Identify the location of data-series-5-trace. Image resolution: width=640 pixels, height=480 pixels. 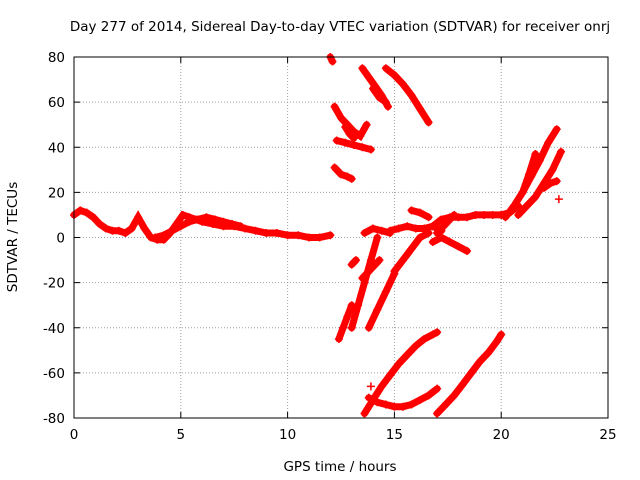
(407, 95).